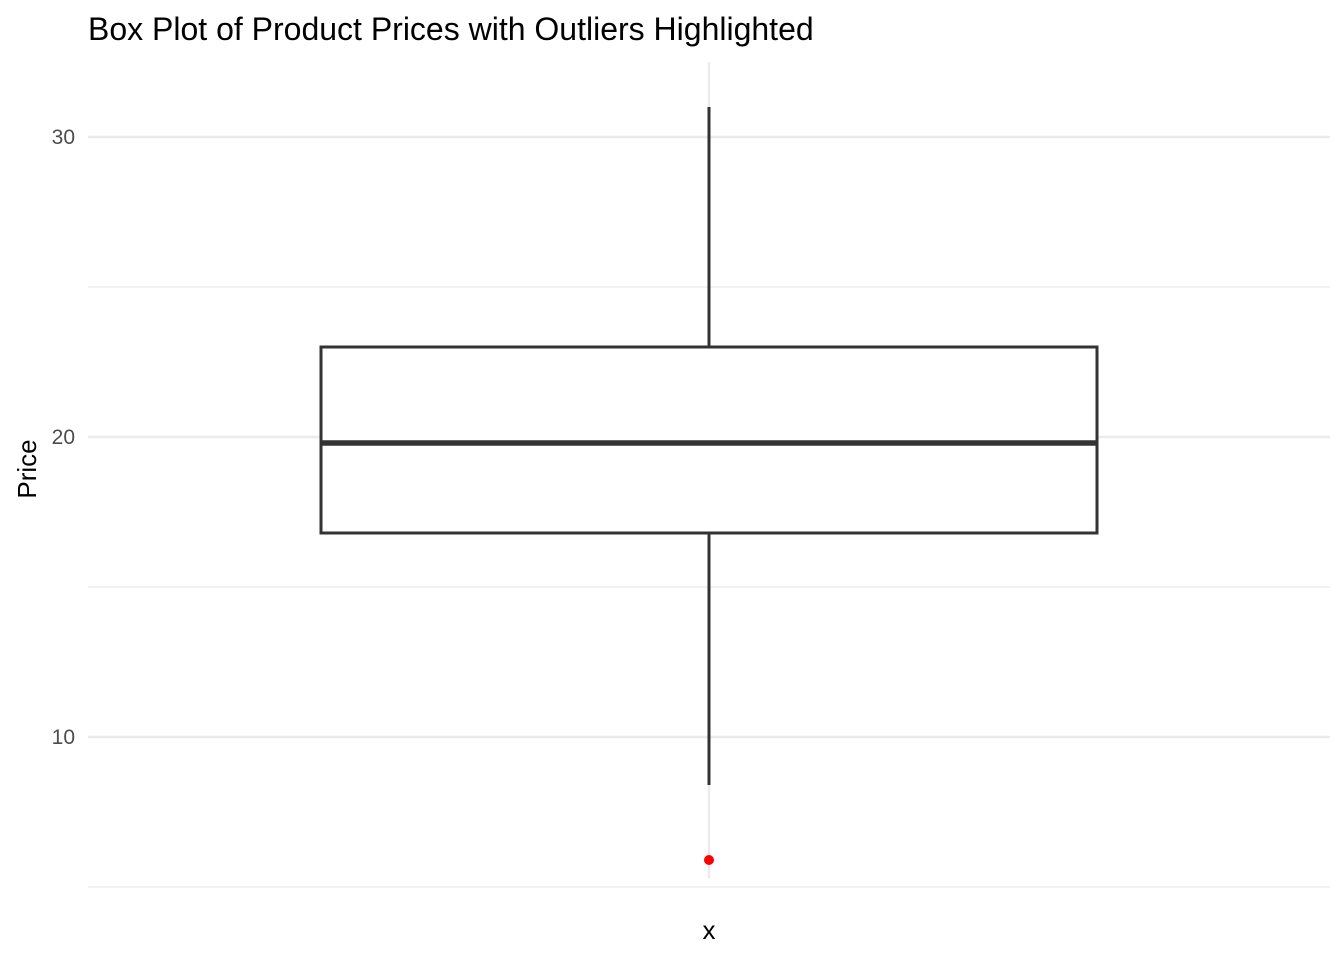 This screenshot has height=960, width=1344. Describe the element at coordinates (63, 137) in the screenshot. I see `y-tick-label-30: 30` at that location.